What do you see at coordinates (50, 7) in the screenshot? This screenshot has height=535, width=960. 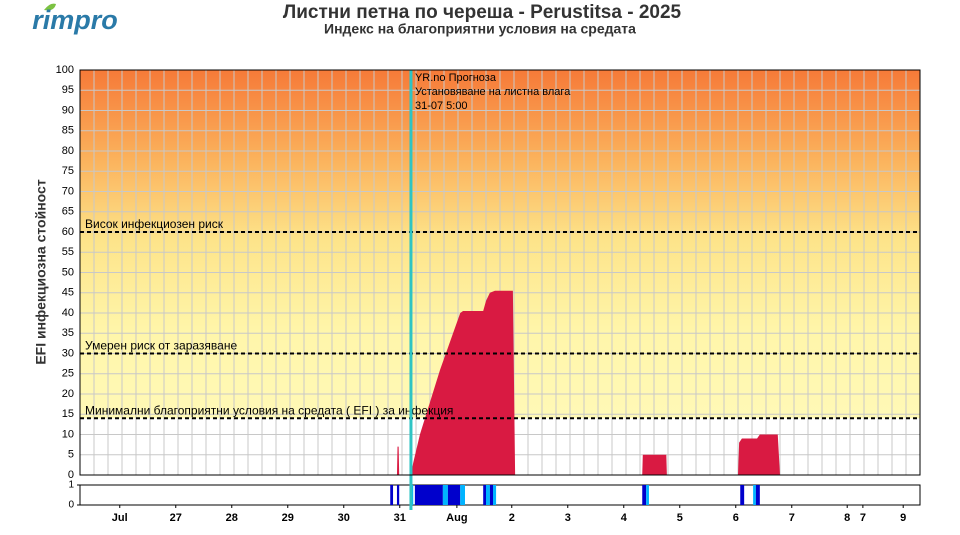 I see `logo-leaf` at bounding box center [50, 7].